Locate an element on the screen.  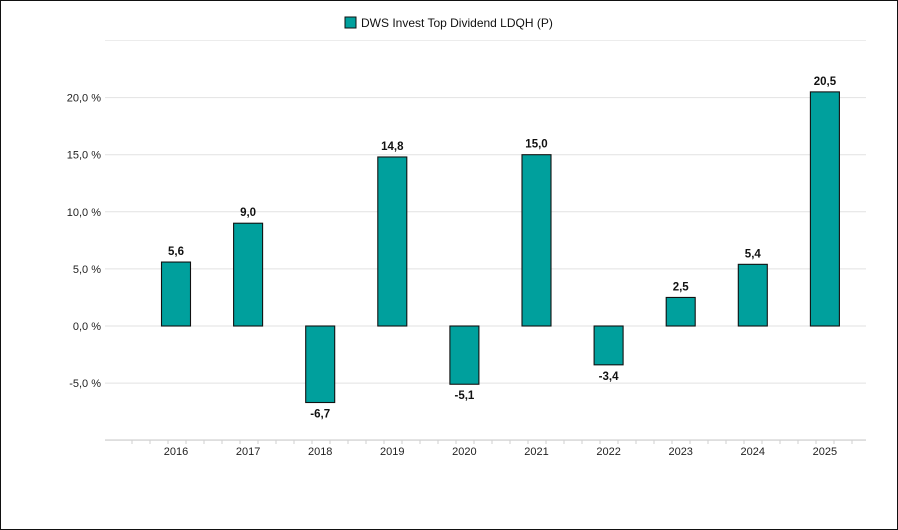
y-tick-label: 15,0 % is located at coordinates (84, 156).